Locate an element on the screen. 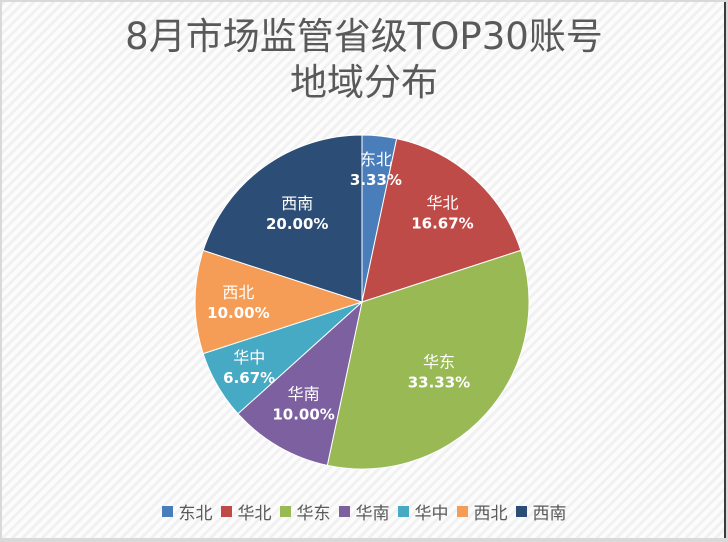 The height and width of the screenshot is (542, 728). slice-value-label: 3.33% is located at coordinates (376, 180).